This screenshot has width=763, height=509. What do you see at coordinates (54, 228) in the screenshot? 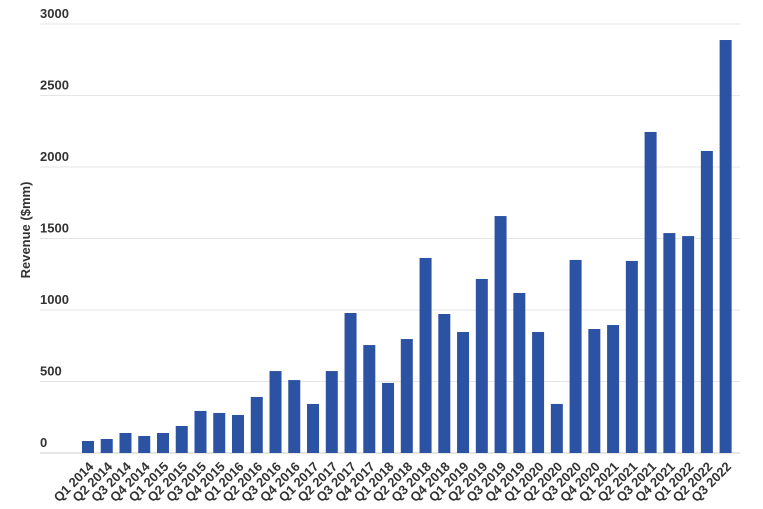
I see `y-tick-label: 1500` at bounding box center [54, 228].